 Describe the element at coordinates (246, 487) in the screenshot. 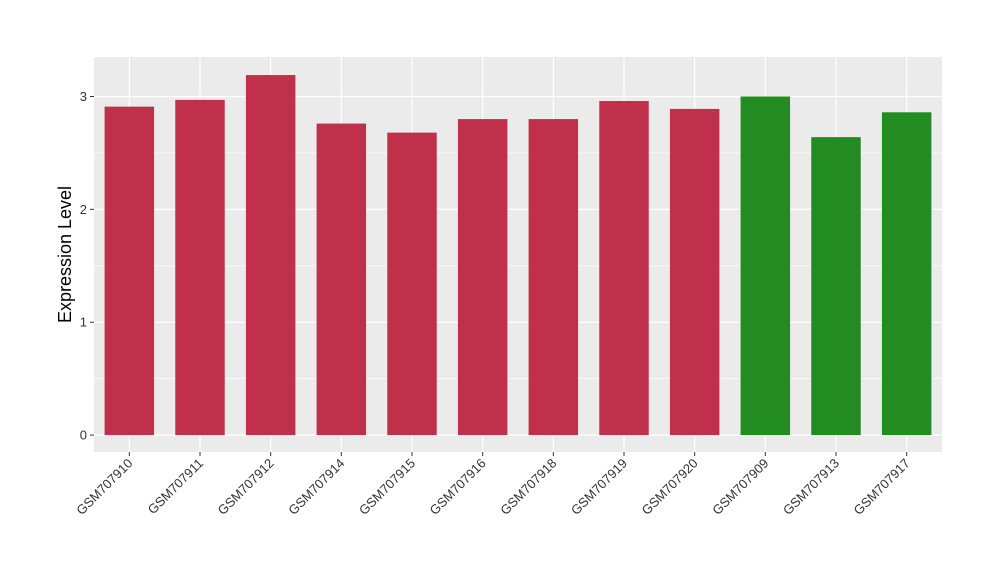

I see `x-tick-label: GSM707912` at that location.